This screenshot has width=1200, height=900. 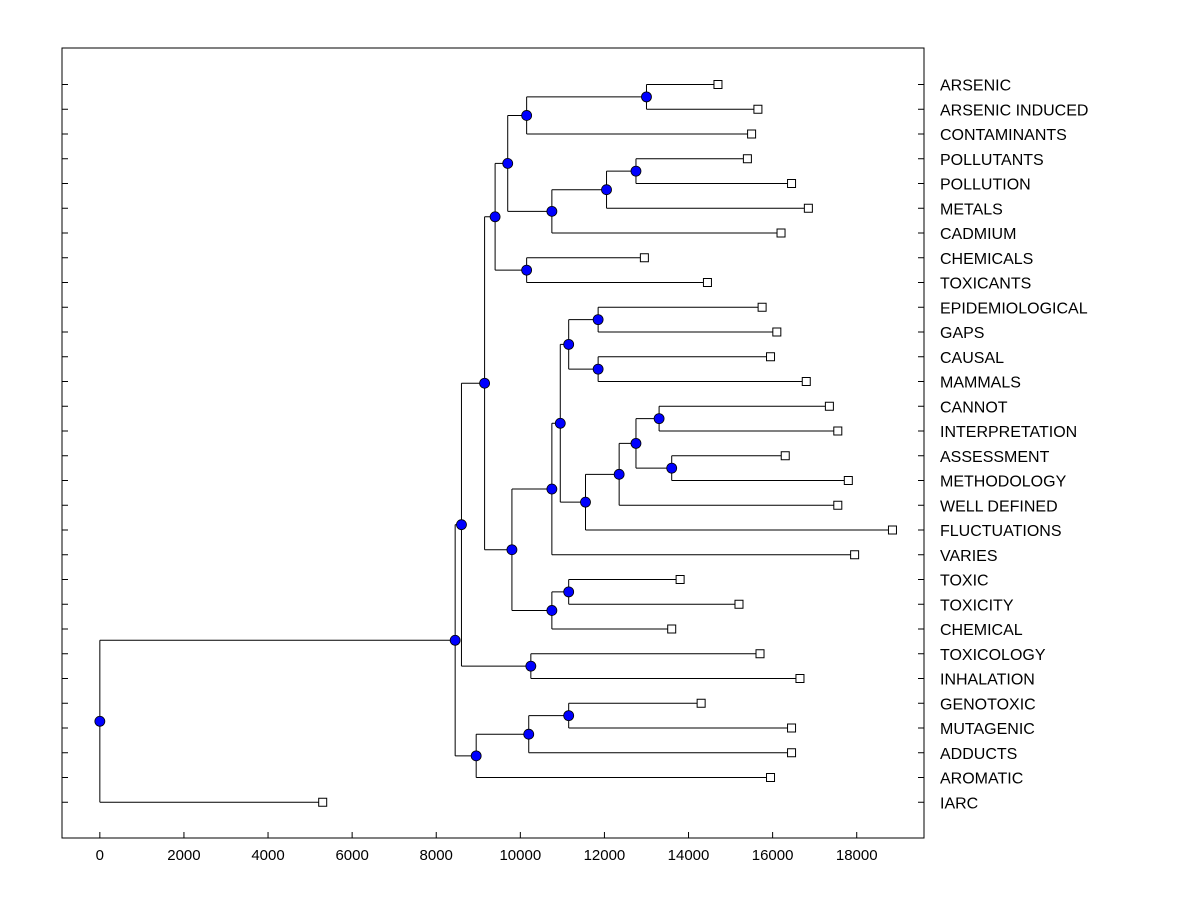 I want to click on leaf-label: INHALATION, so click(x=987, y=680).